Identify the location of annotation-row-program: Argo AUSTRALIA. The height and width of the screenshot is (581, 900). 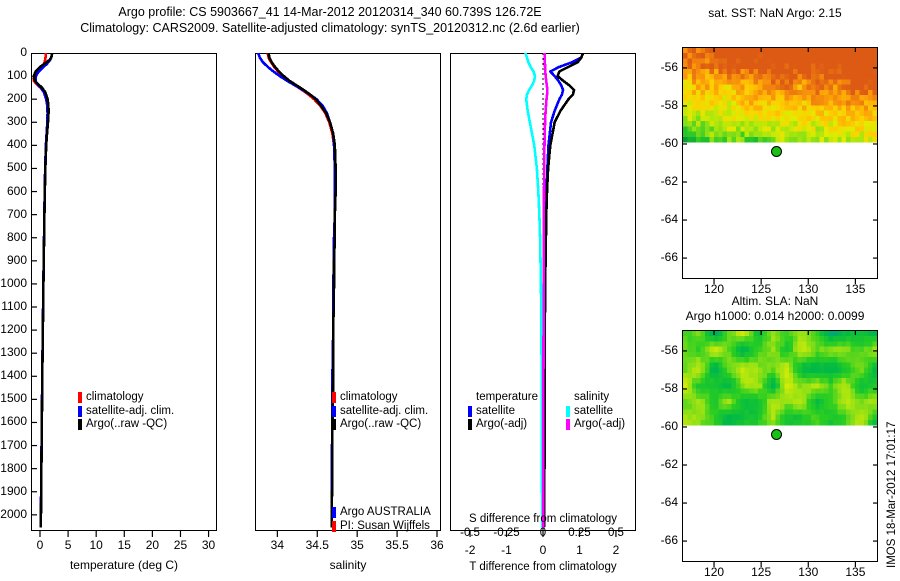
(381, 513).